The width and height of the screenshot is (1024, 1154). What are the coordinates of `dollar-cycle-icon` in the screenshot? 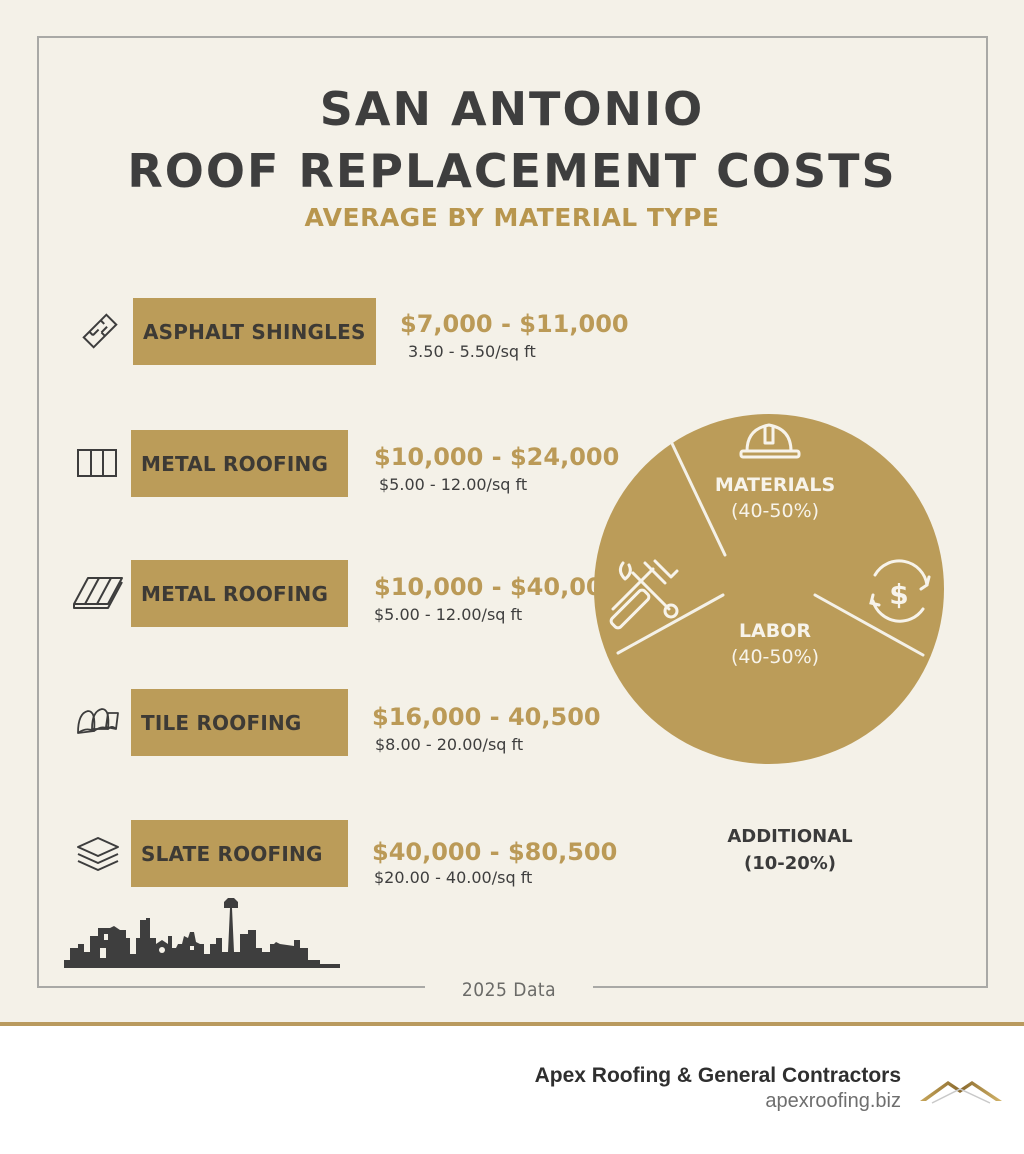 It's located at (900, 591).